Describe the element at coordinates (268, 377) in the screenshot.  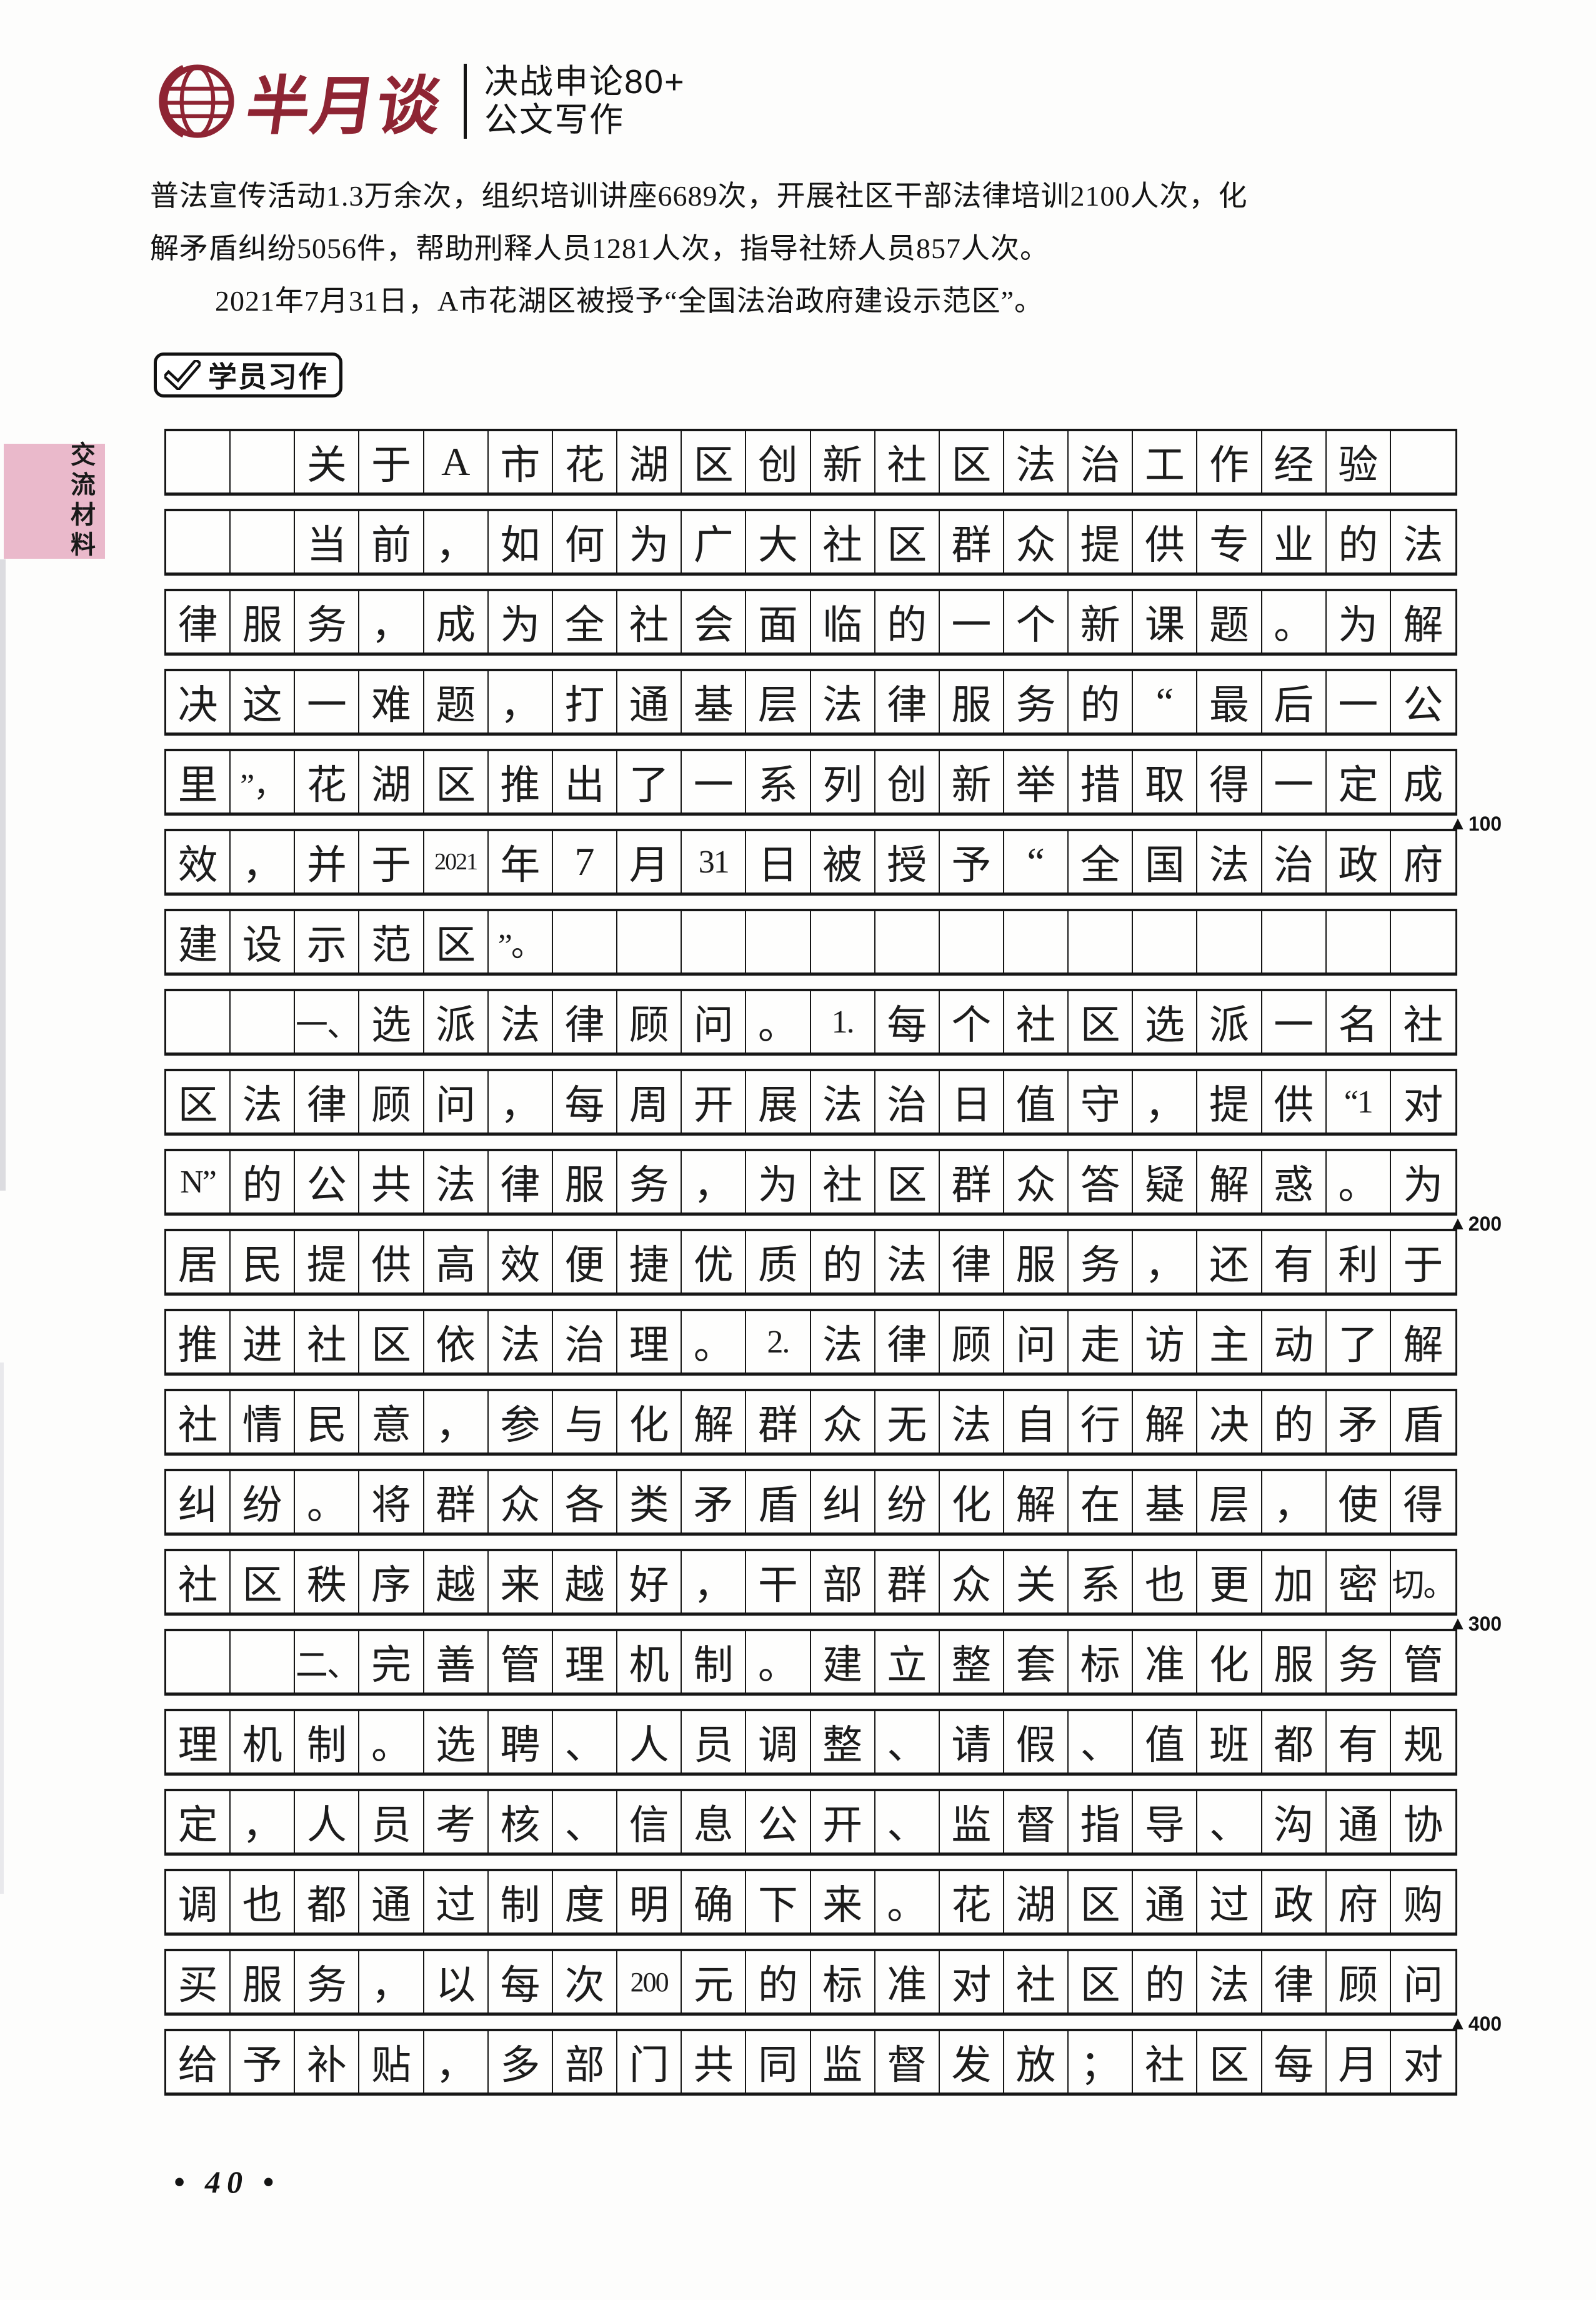
I see `badge-label: 学员习作` at that location.